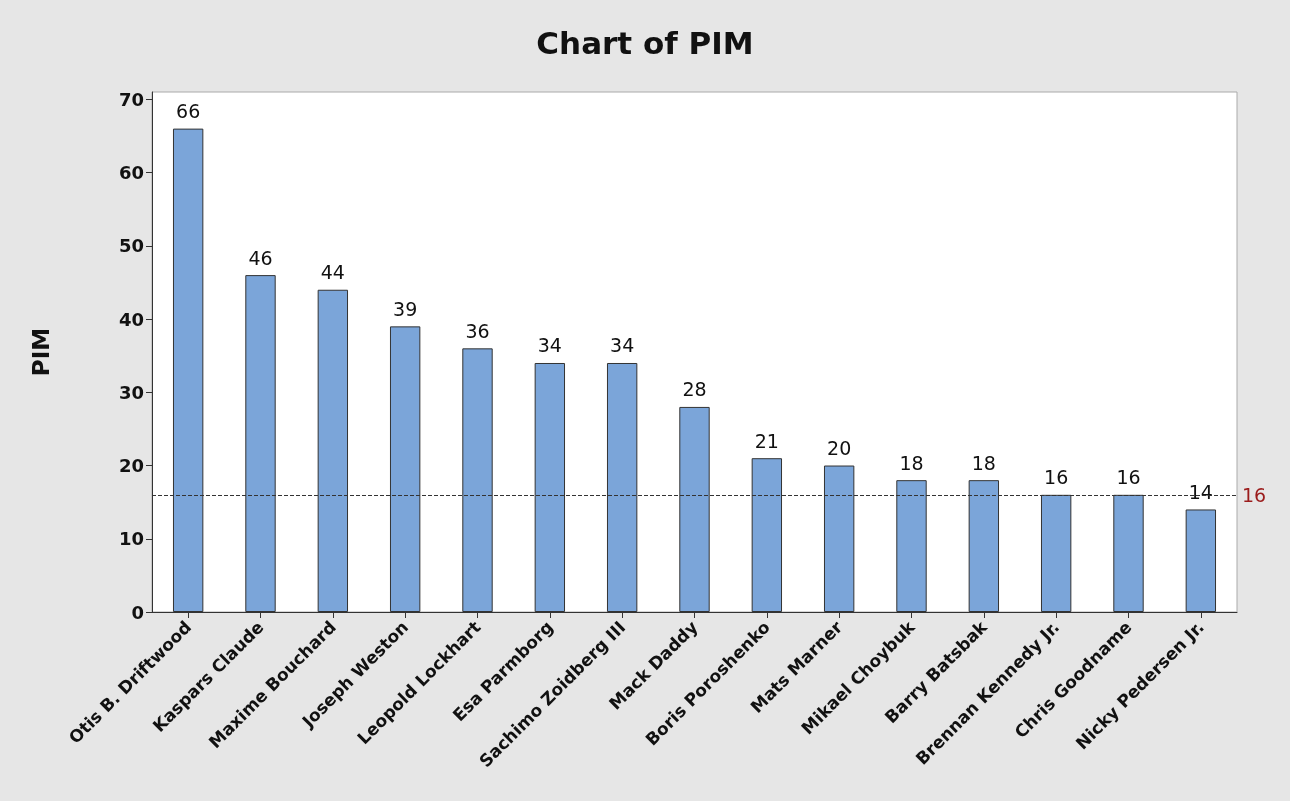 The height and width of the screenshot is (801, 1290). Describe the element at coordinates (1254, 494) in the screenshot. I see `ref-line-label: 16` at that location.